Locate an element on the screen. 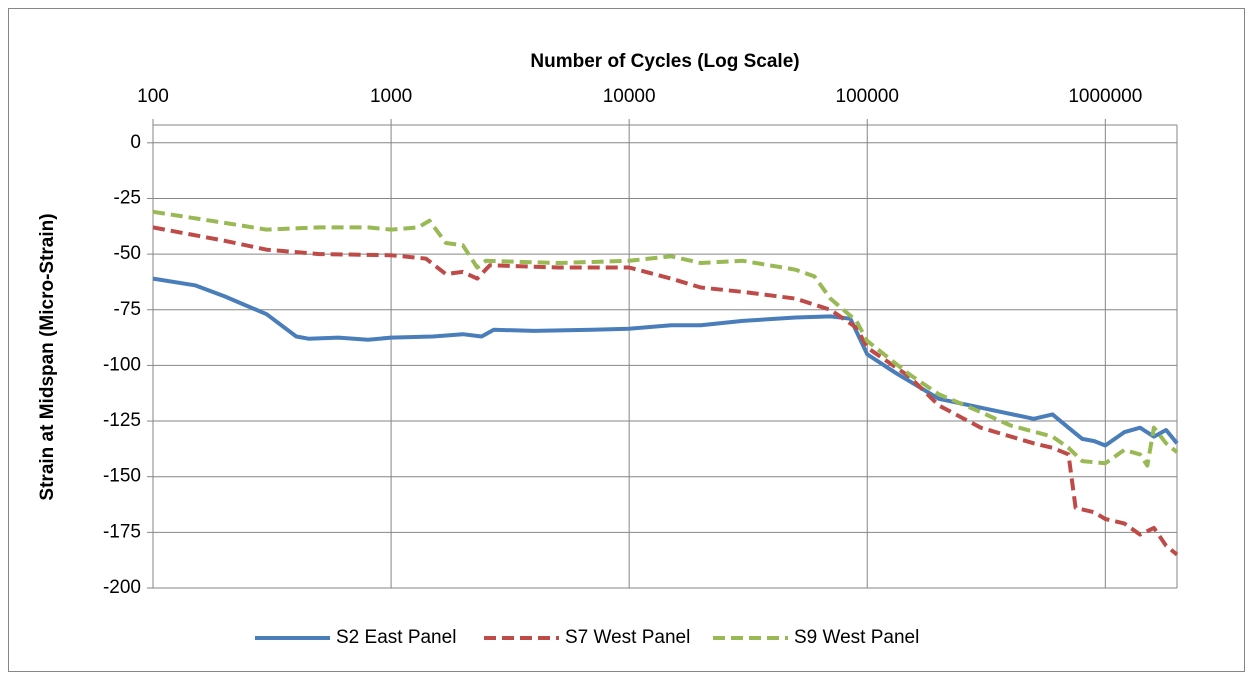 The width and height of the screenshot is (1253, 679). y-tick-label: -150 is located at coordinates (122, 476).